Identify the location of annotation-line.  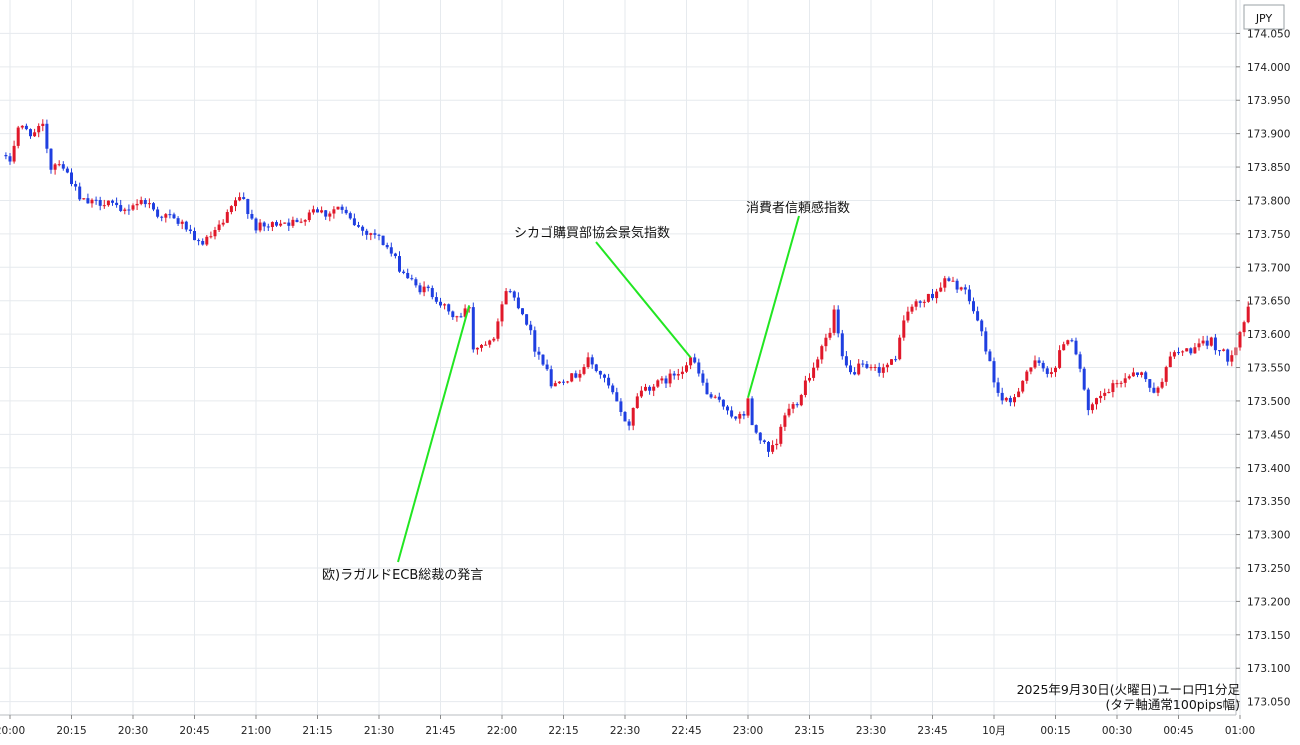
(434, 434).